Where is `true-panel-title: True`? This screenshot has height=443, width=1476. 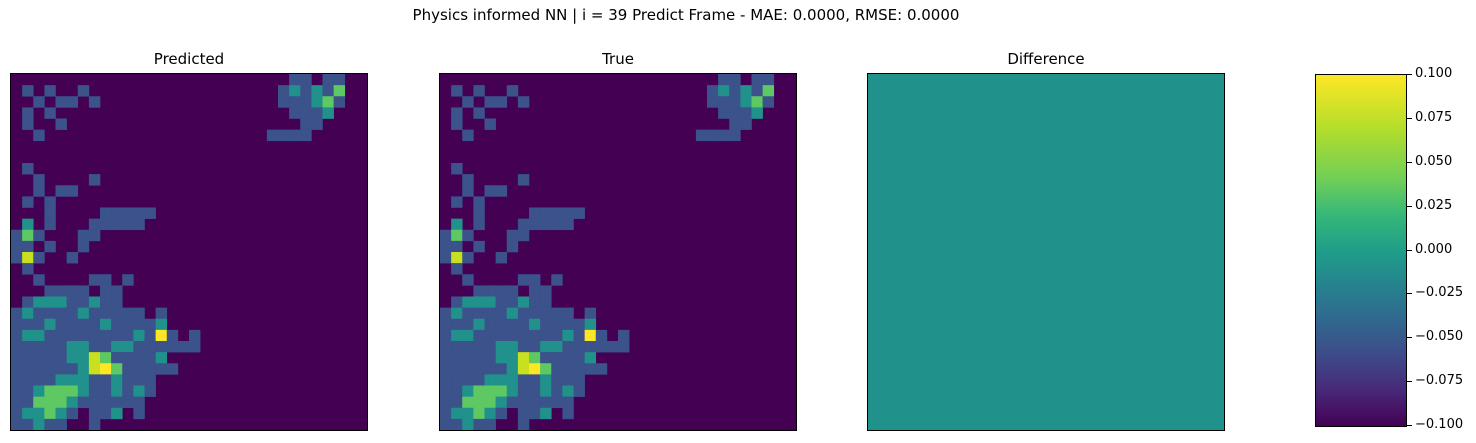
true-panel-title: True is located at coordinates (618, 59).